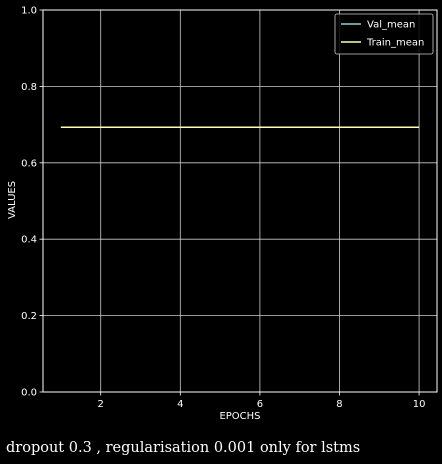 The height and width of the screenshot is (464, 442). What do you see at coordinates (29, 87) in the screenshot?
I see `y-tick-label: 0.8` at bounding box center [29, 87].